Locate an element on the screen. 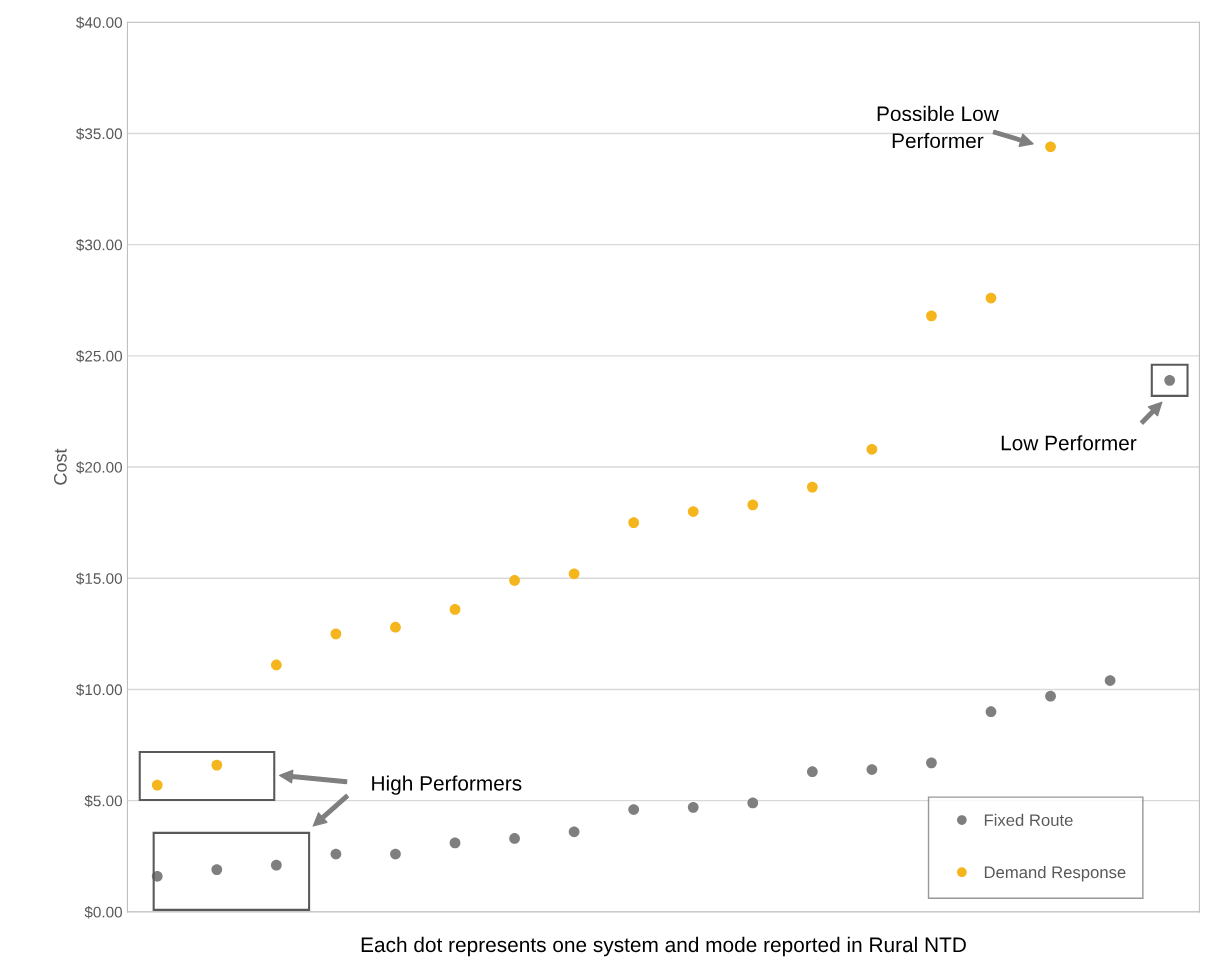  y-tick-label: $20.00 is located at coordinates (99, 467).